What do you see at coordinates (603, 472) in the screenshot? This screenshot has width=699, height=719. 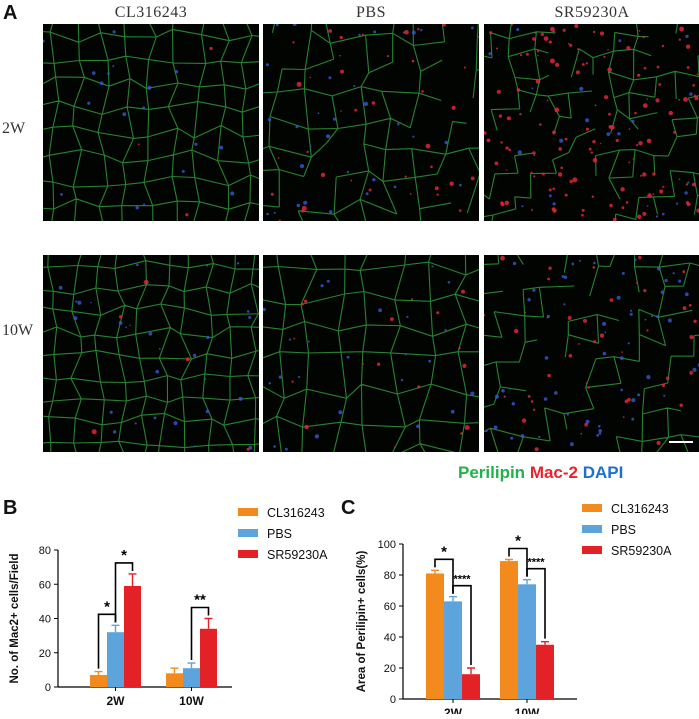 I see `stain-dapi: DAPI` at bounding box center [603, 472].